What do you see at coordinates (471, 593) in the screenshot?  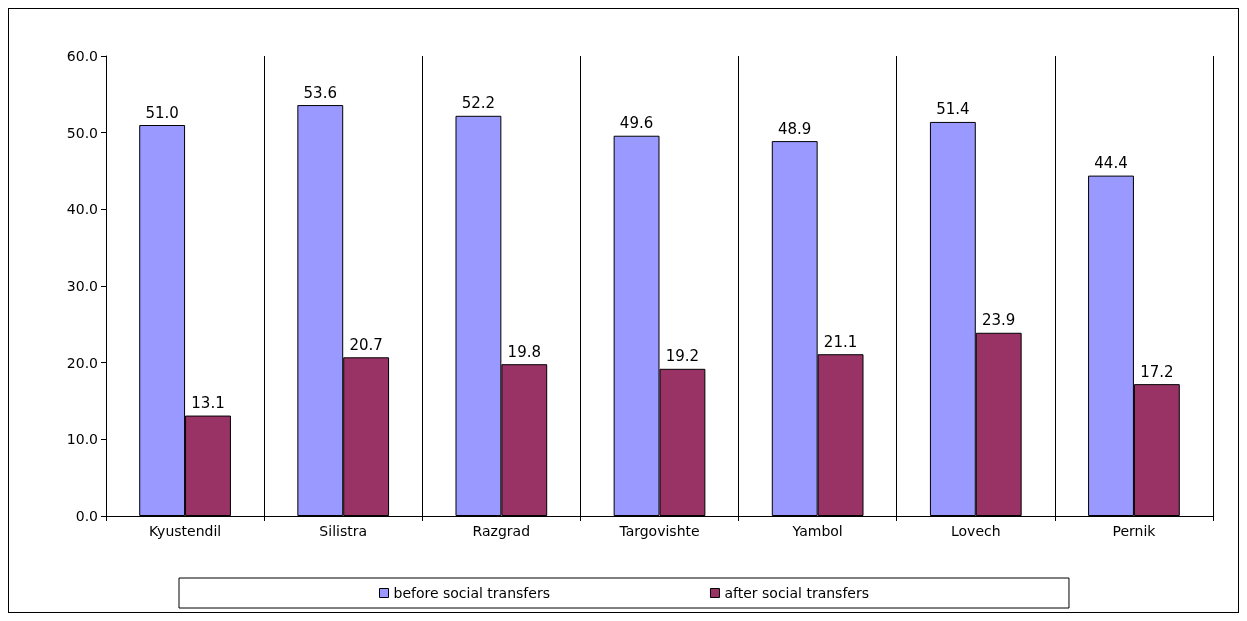 I see `legend-label: before social transfers` at bounding box center [471, 593].